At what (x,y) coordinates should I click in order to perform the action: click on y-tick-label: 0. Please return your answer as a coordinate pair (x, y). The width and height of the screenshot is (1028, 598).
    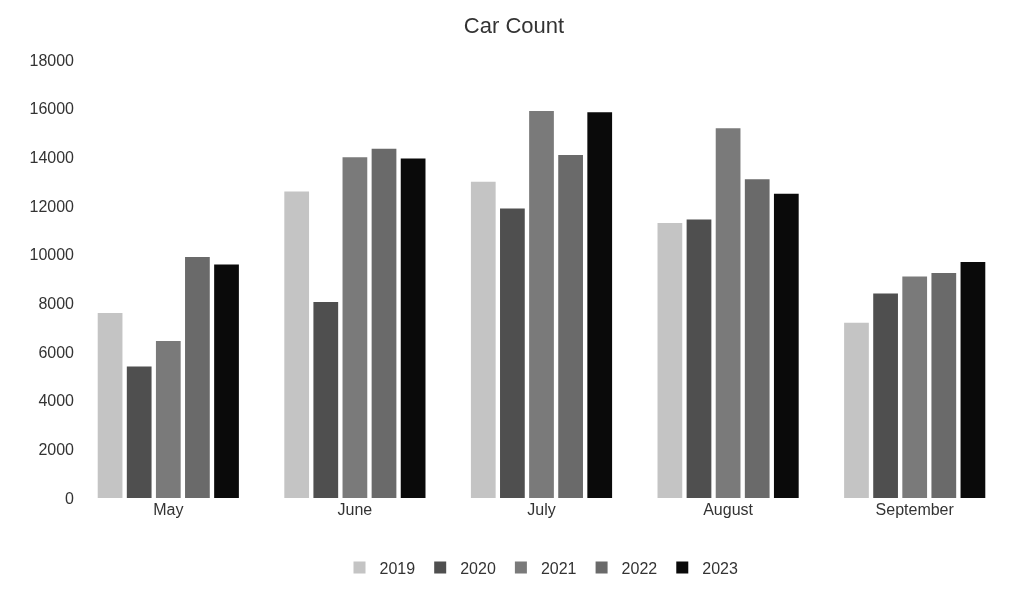
    Looking at the image, I should click on (70, 498).